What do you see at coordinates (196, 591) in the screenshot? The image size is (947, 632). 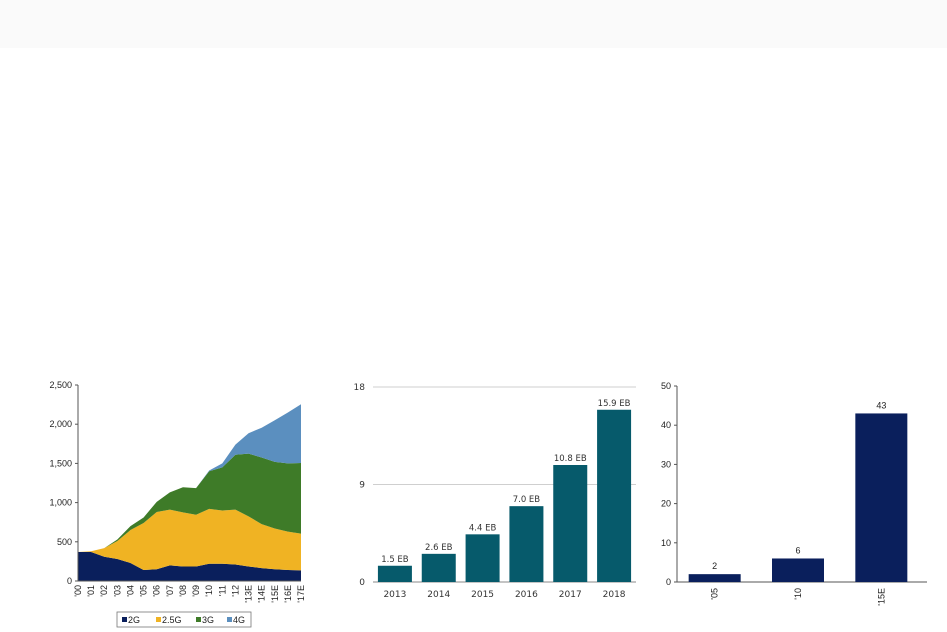 I see `x-tick-label: '09` at bounding box center [196, 591].